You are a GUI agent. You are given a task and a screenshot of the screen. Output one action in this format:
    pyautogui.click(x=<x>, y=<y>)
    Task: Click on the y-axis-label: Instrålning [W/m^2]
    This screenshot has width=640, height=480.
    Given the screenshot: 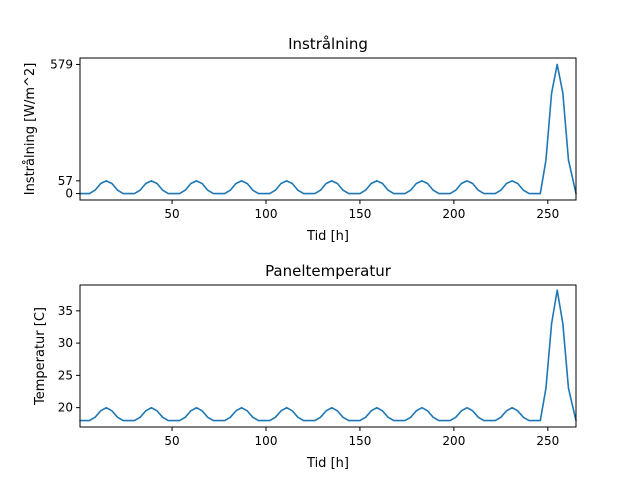 What is the action you would take?
    pyautogui.click(x=30, y=129)
    